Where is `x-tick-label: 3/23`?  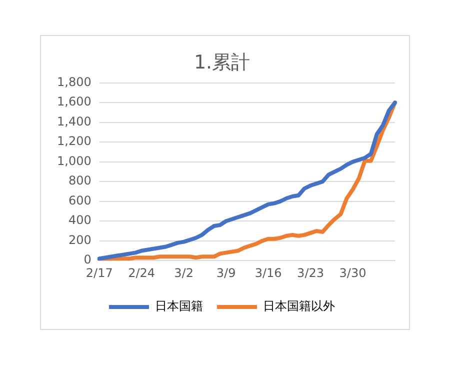 x-tick-label: 3/23 is located at coordinates (310, 273).